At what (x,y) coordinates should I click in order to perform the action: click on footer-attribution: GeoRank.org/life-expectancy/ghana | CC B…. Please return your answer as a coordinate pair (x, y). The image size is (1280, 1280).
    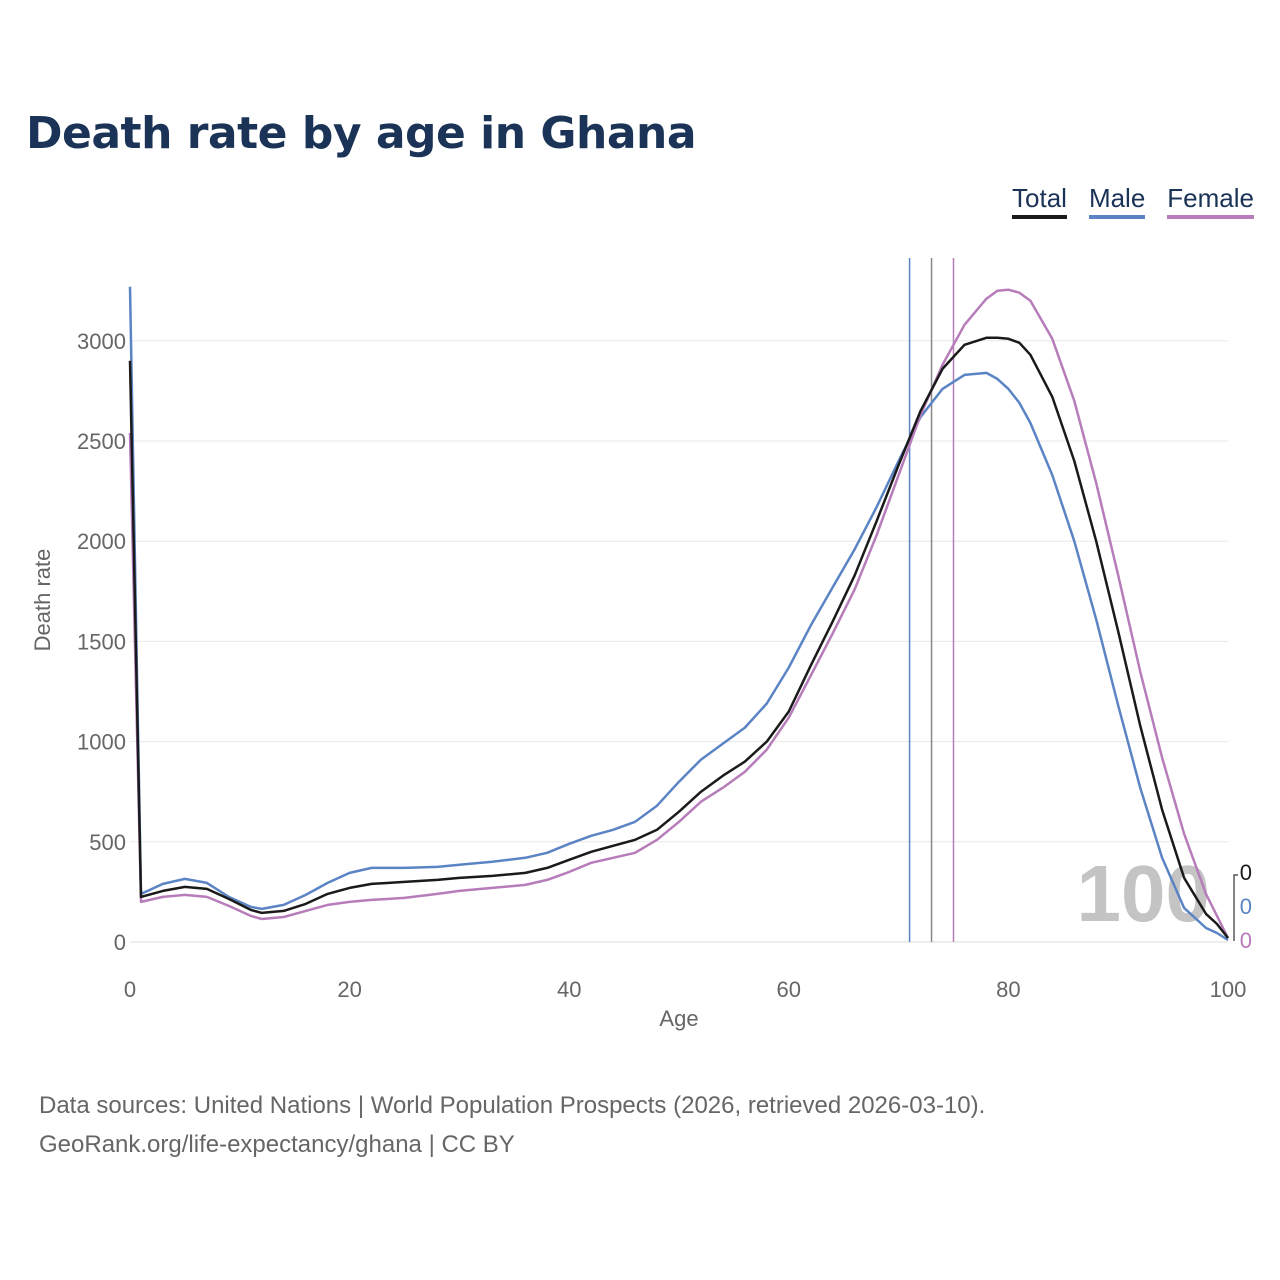
    Looking at the image, I should click on (277, 1144).